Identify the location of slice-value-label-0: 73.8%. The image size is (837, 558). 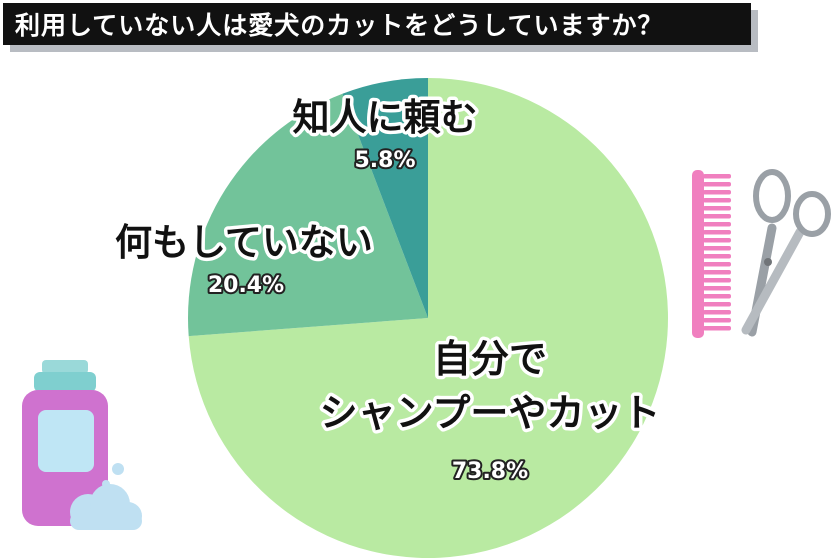
(490, 471).